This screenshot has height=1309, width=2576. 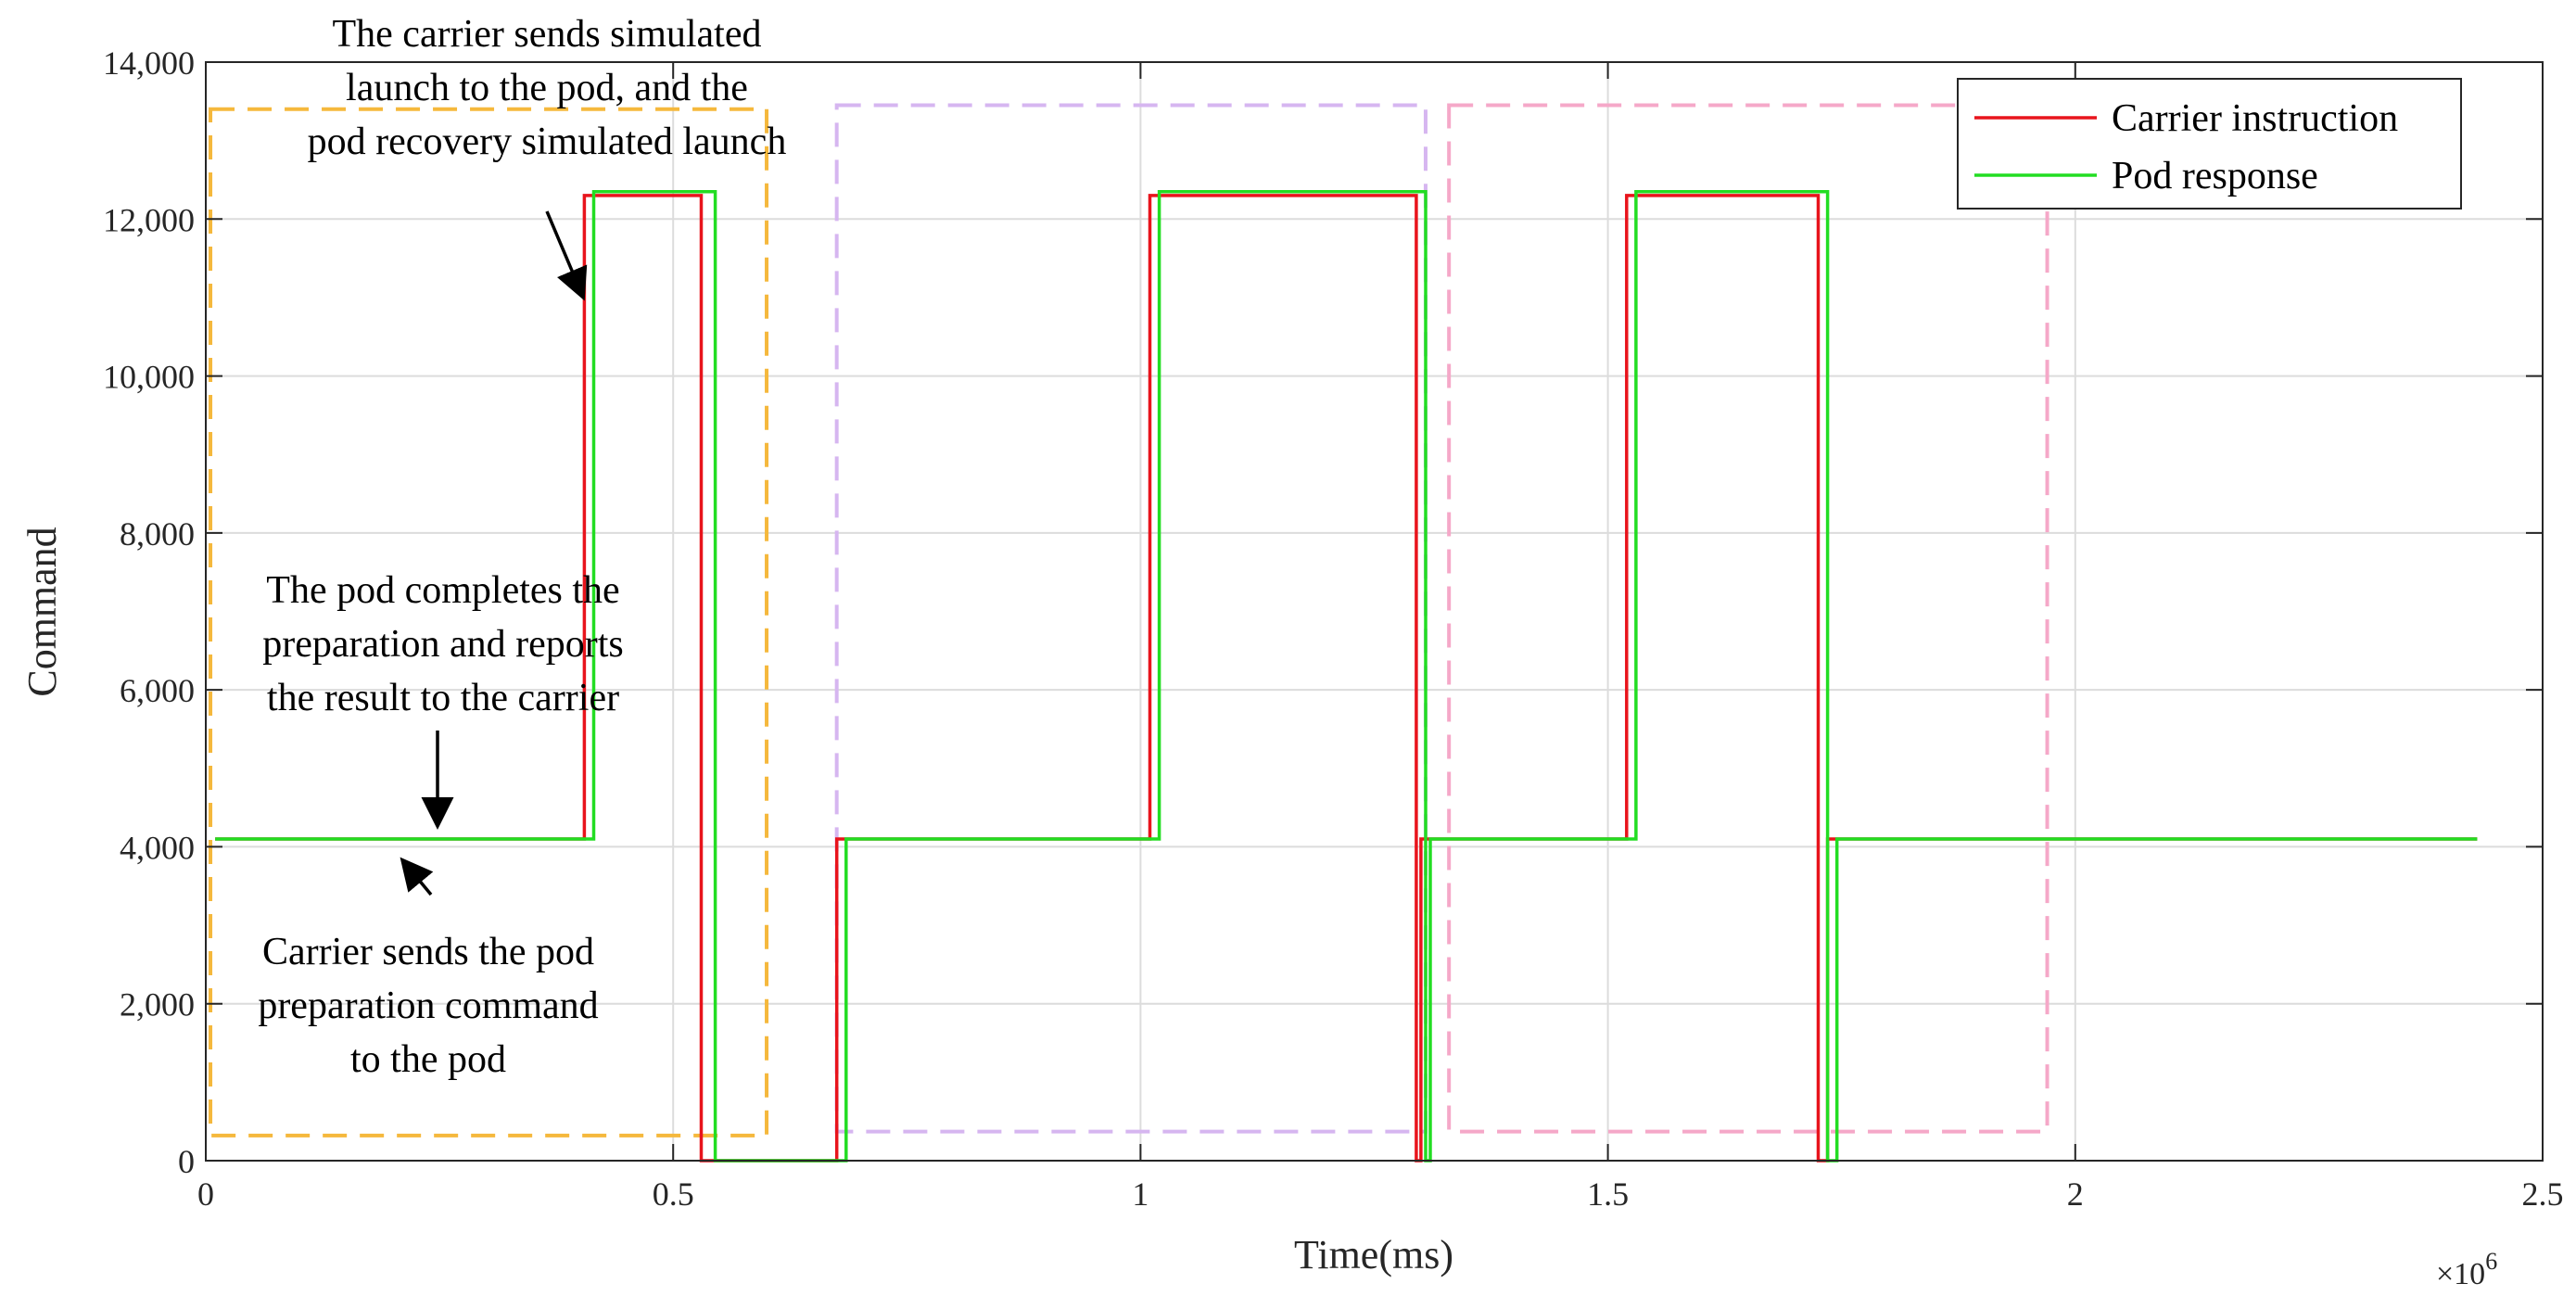 I want to click on x-tick-label: 0.5, so click(x=673, y=1194).